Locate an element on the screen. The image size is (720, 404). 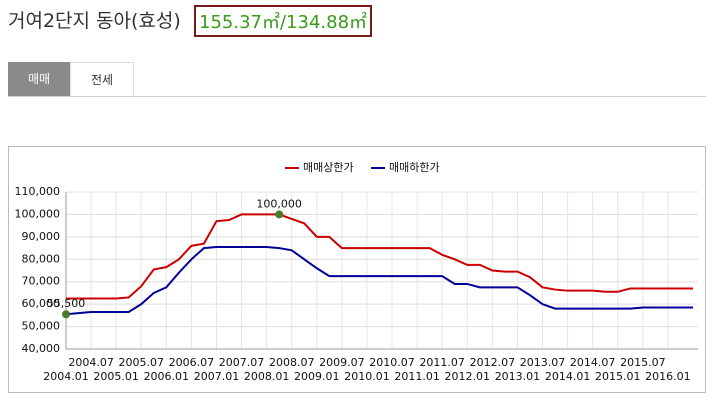
legend-label: 매매하한가 is located at coordinates (414, 167).